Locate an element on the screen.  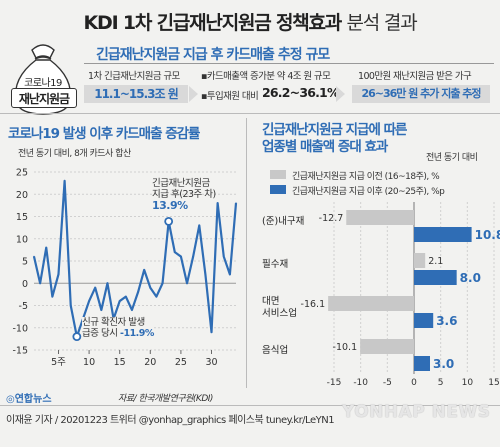
y-tick-label: 25 is located at coordinates (22, 173).